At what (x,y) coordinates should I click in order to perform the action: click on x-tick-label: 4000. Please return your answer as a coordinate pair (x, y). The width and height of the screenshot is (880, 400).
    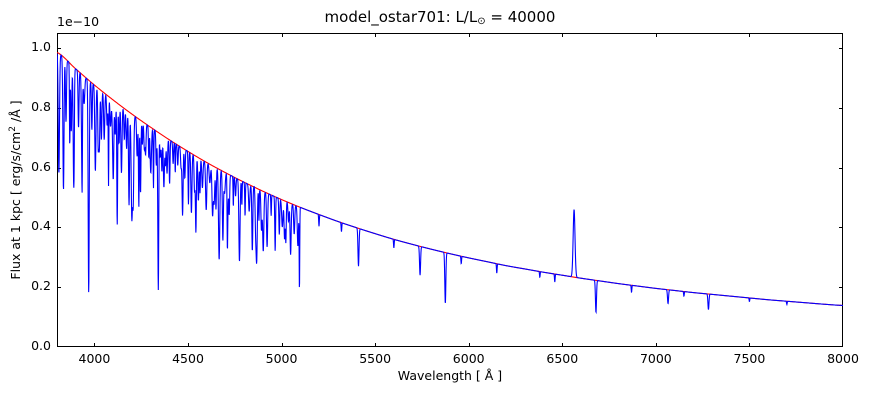
    Looking at the image, I should click on (94, 358).